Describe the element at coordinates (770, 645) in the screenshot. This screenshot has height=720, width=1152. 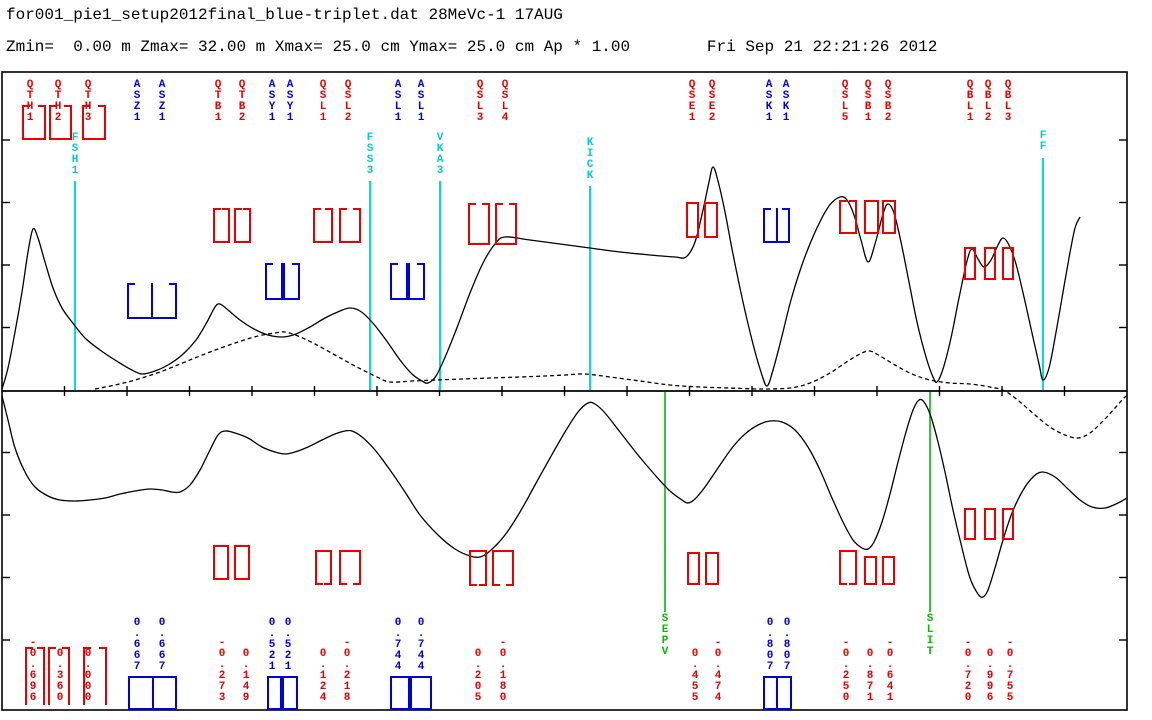
I see `bottom-value-blue: 0.807` at that location.